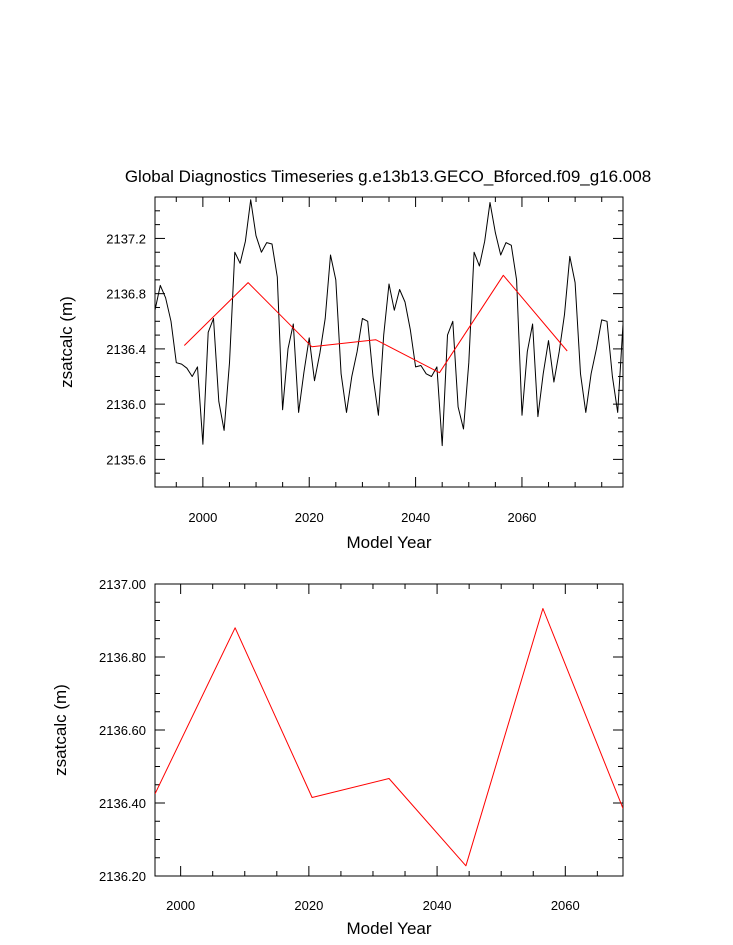 The image size is (733, 945). I want to click on y-tick-label: 2136.40, so click(122, 803).